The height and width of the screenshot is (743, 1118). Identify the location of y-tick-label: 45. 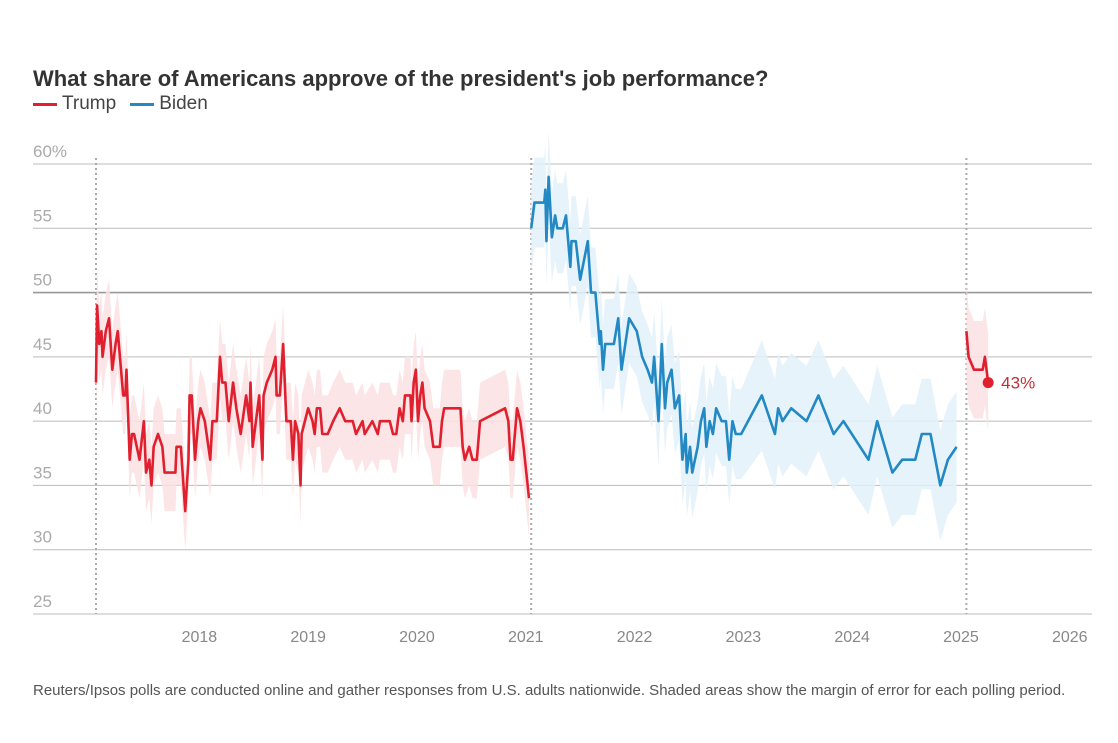
(42, 344).